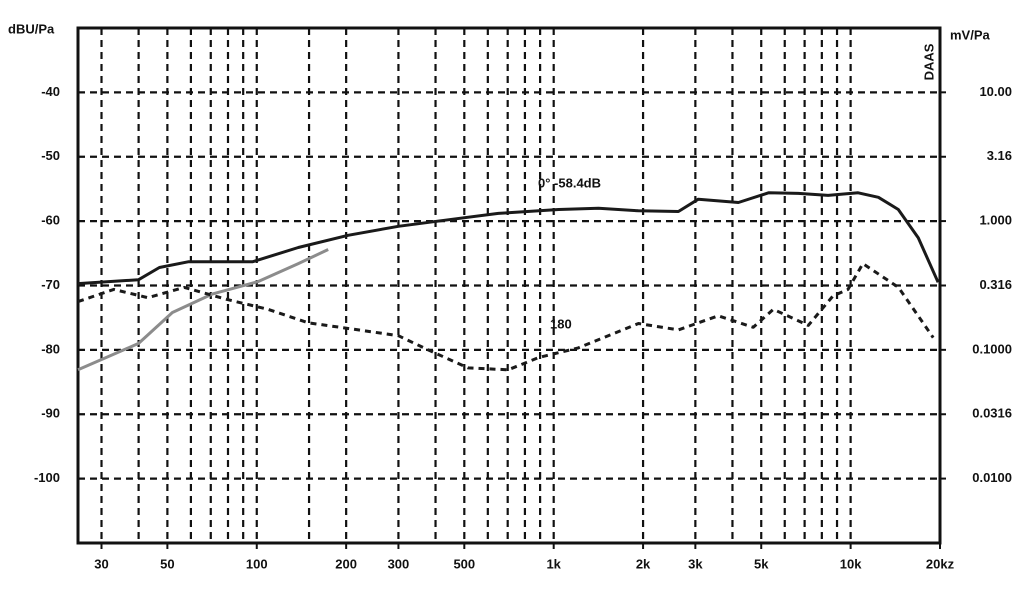  I want to click on y-tick-label: -60, so click(50, 220).